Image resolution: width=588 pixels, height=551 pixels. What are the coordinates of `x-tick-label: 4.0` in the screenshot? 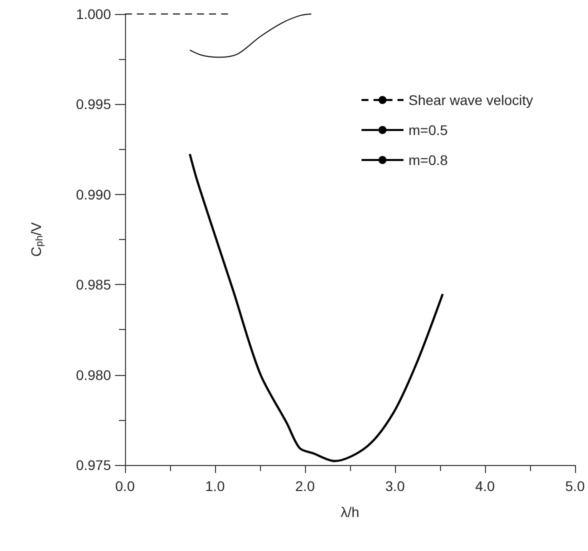 It's located at (485, 486).